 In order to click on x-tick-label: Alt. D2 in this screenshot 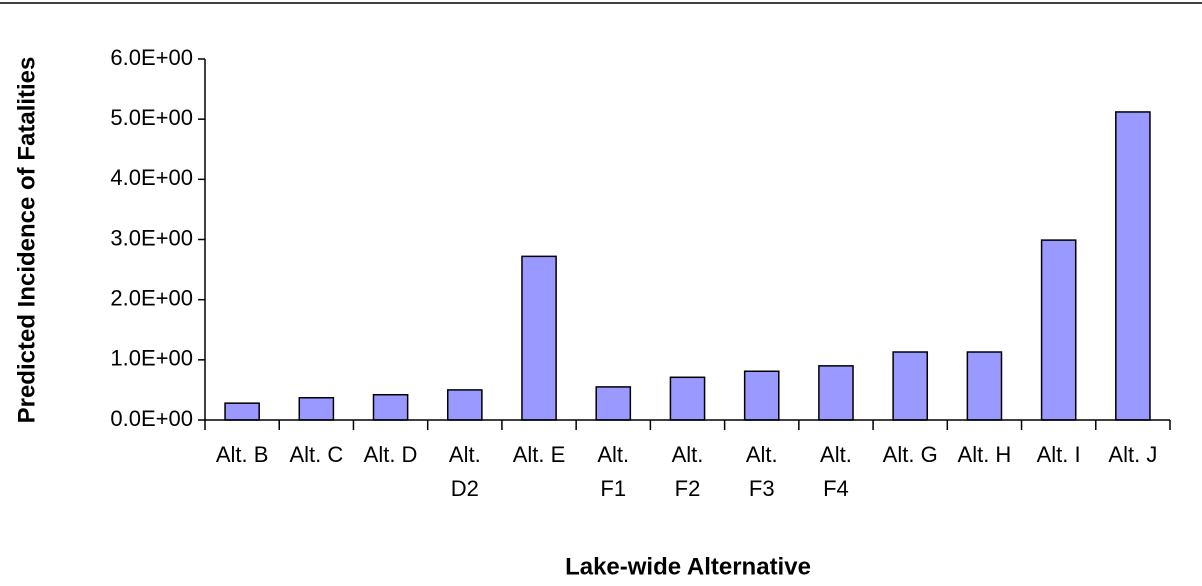, I will do `click(464, 471)`.